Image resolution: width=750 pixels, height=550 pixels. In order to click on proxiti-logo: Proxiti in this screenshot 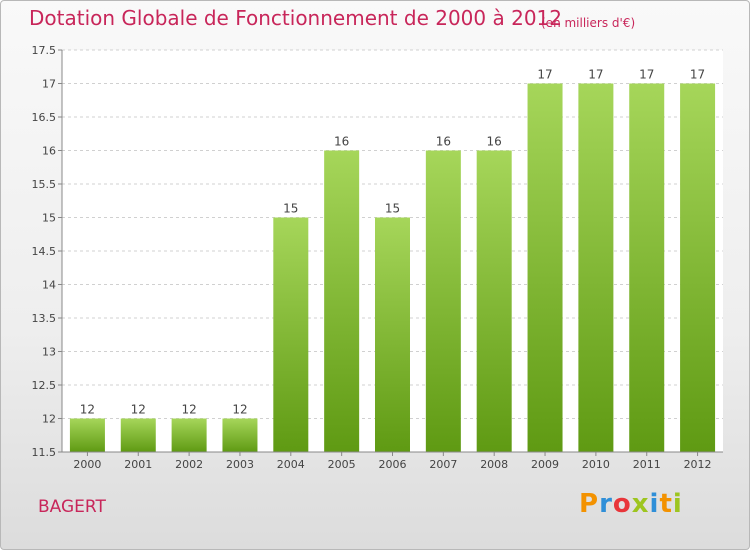, I will do `click(631, 504)`.